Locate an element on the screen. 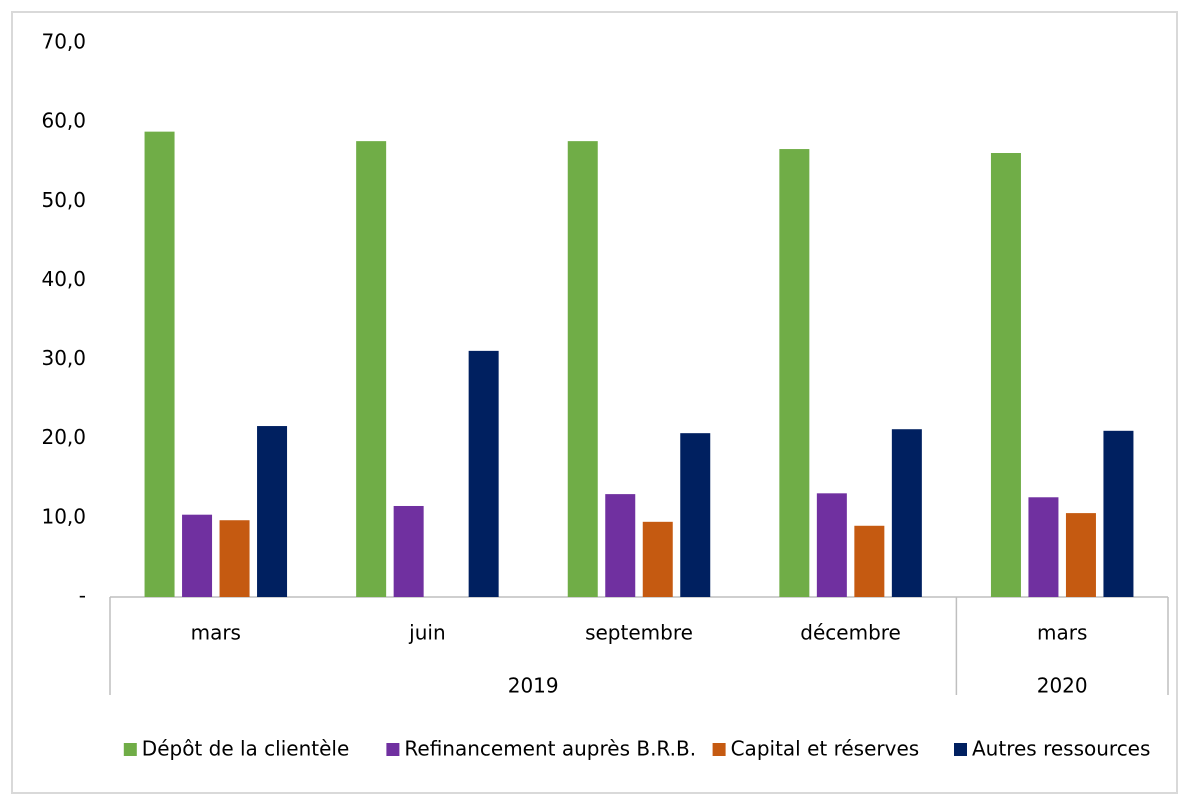  legend-label: Dépôt de la clientèle is located at coordinates (245, 749).